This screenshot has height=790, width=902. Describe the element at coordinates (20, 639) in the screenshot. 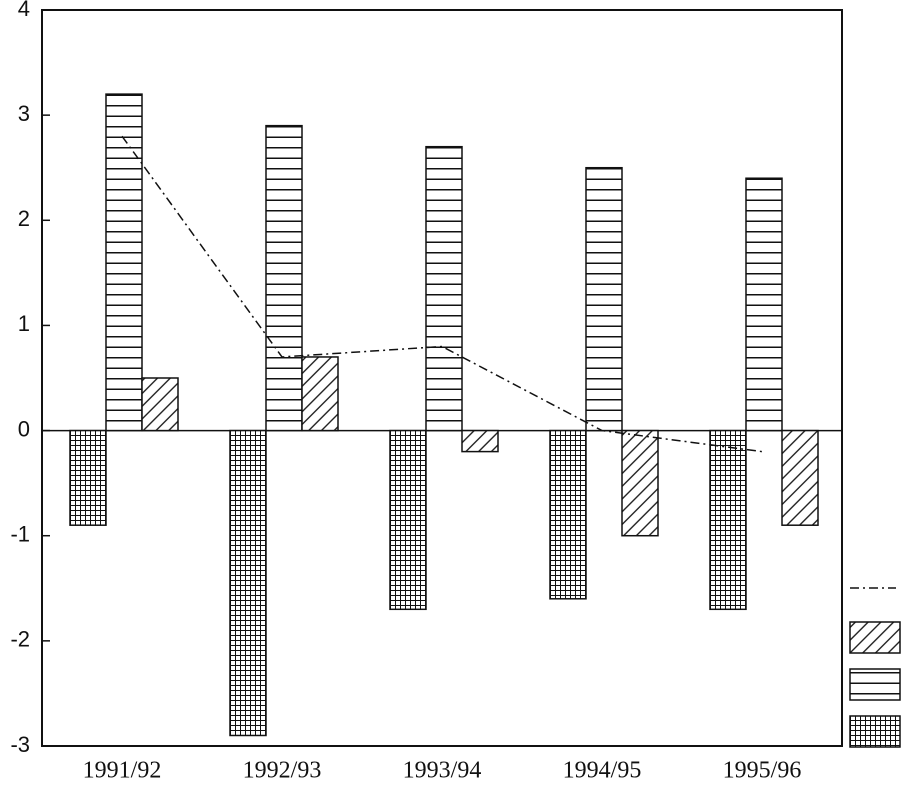

I see `y-tick-label: -2` at that location.